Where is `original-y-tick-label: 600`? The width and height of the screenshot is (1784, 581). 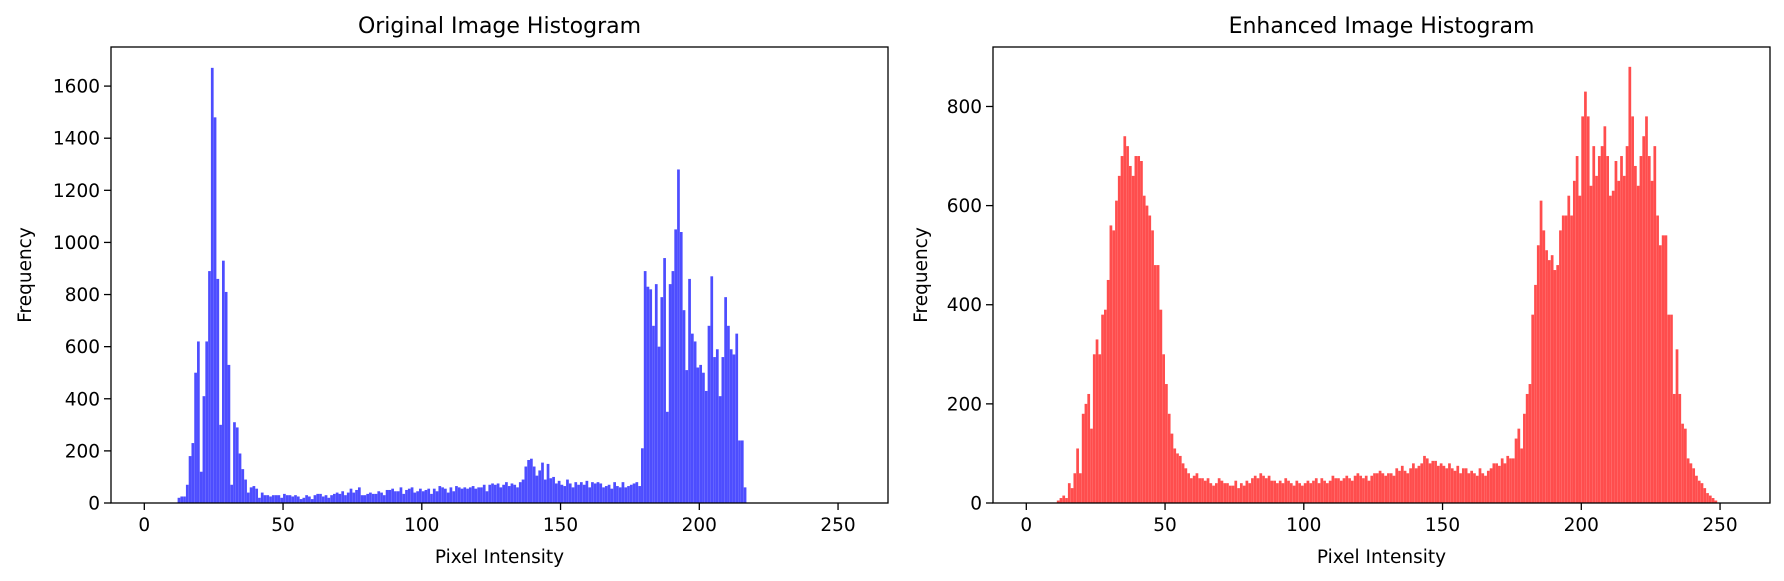
original-y-tick-label: 600 is located at coordinates (82, 347).